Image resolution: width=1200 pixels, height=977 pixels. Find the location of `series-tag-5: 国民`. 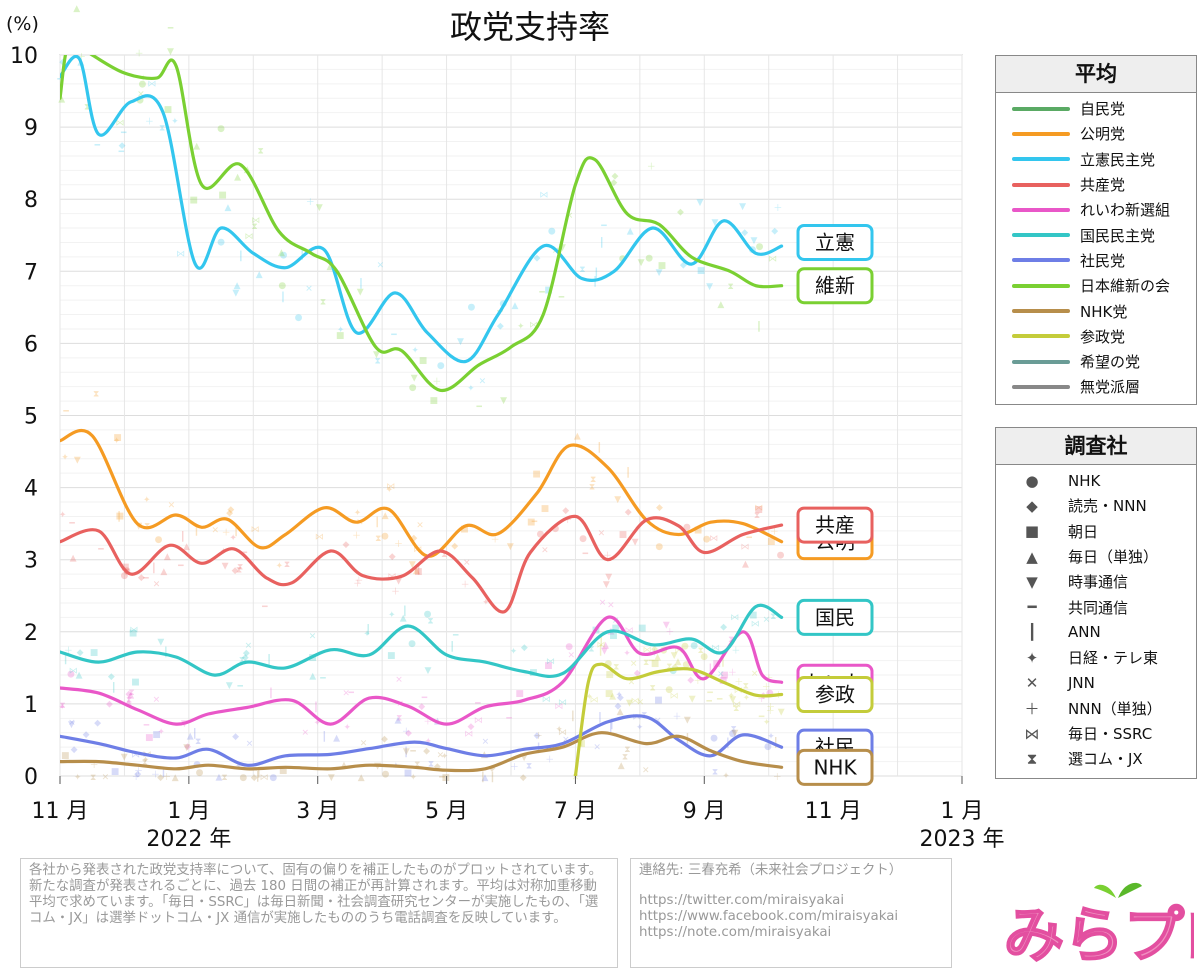

series-tag-5: 国民 is located at coordinates (835, 617).